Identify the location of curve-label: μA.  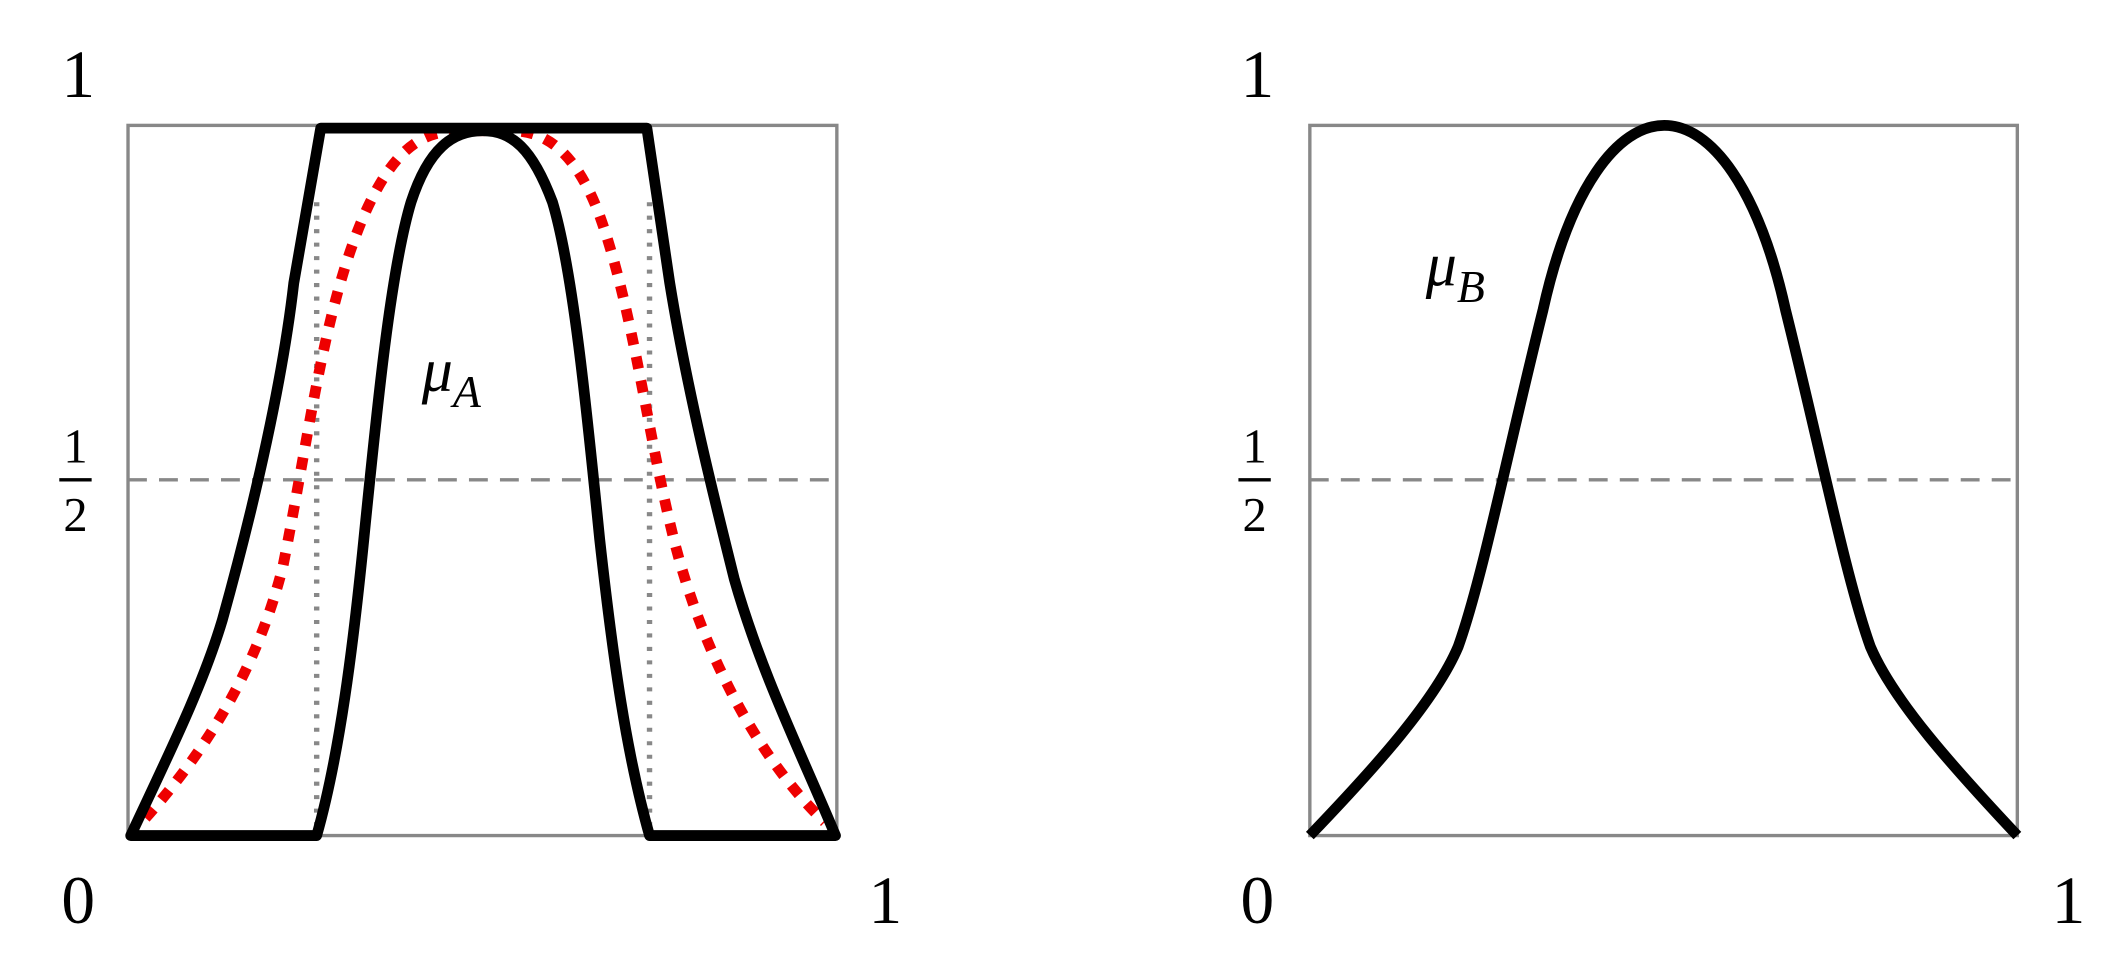
(451, 377).